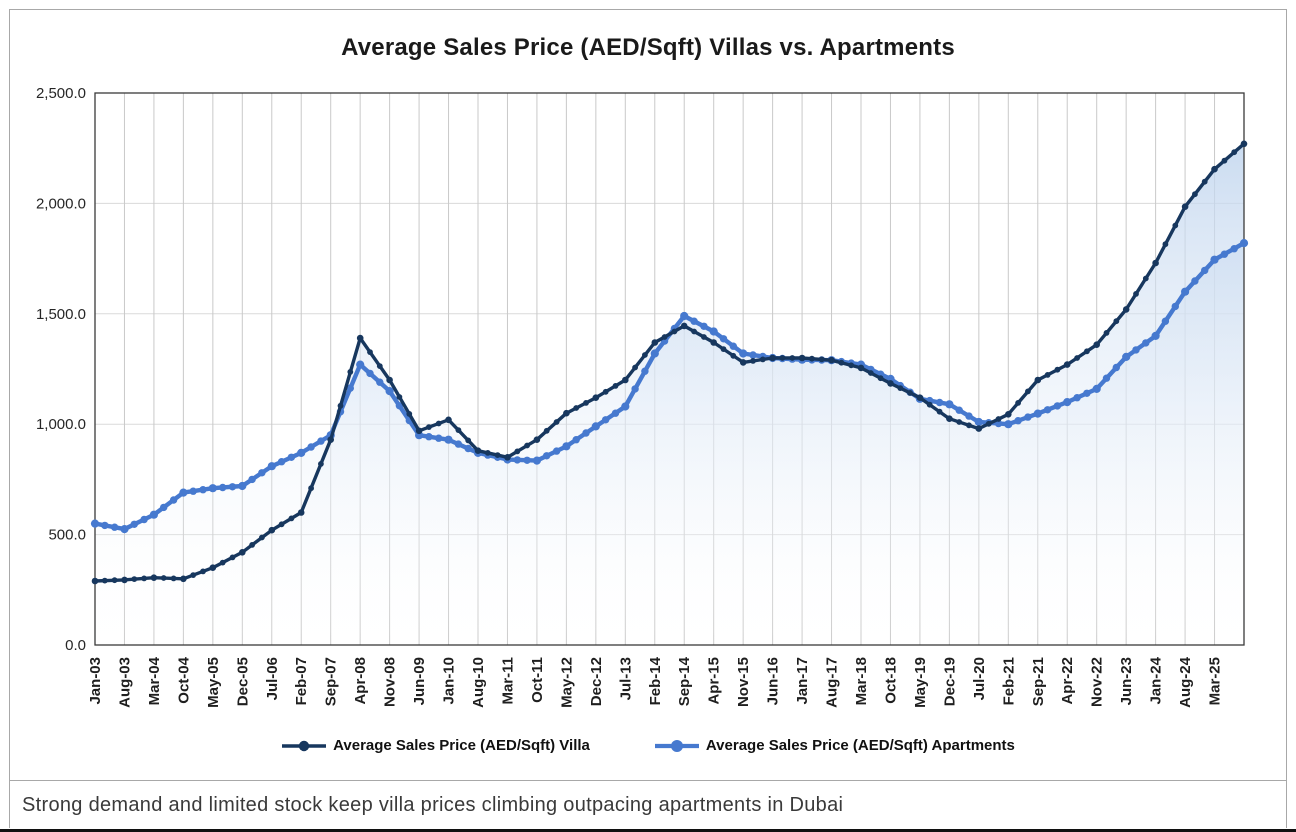 The image size is (1296, 832). What do you see at coordinates (648, 780) in the screenshot?
I see `chart-bottom-border` at bounding box center [648, 780].